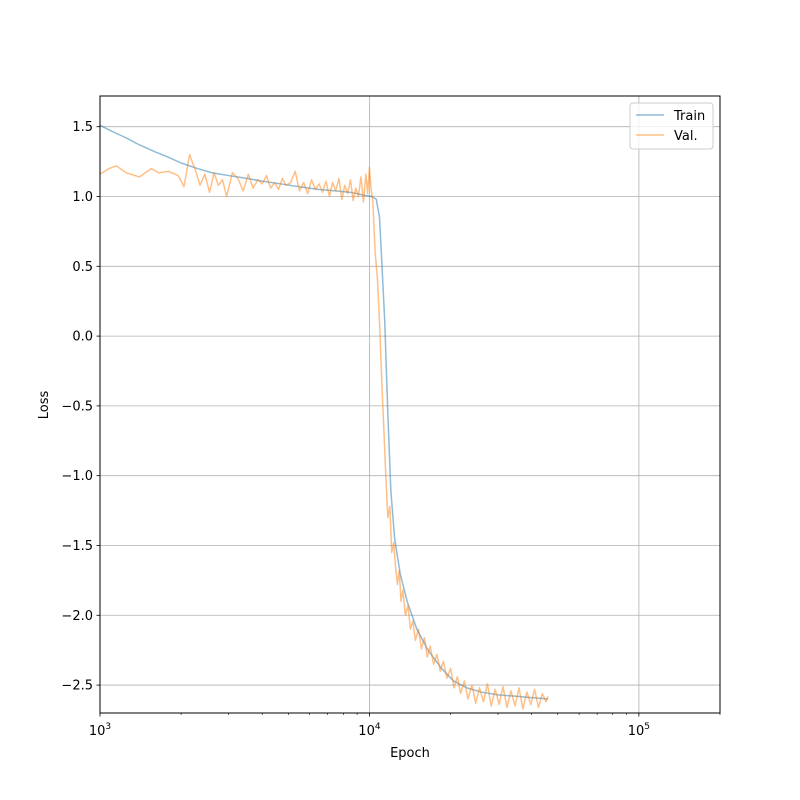 The height and width of the screenshot is (800, 800). Describe the element at coordinates (369, 730) in the screenshot. I see `x-tick-label: 10⁴` at that location.